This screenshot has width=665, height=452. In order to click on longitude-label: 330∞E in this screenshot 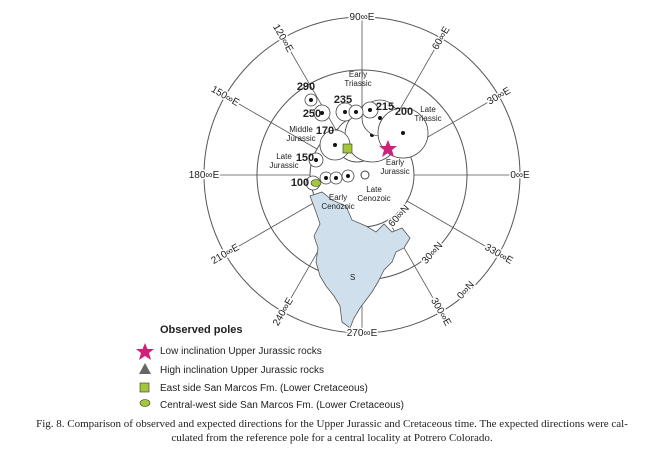, I will do `click(499, 254)`.